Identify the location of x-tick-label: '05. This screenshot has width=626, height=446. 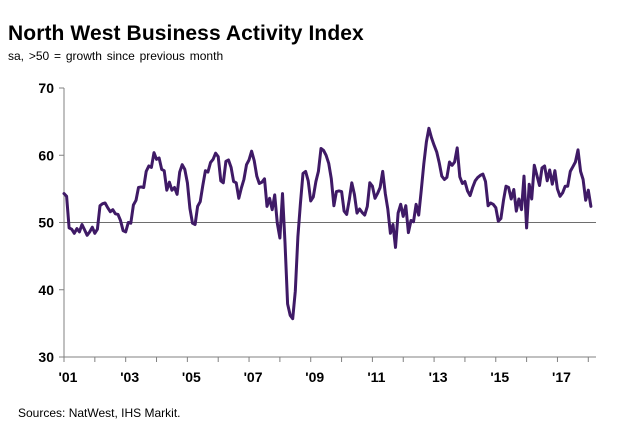
(191, 377).